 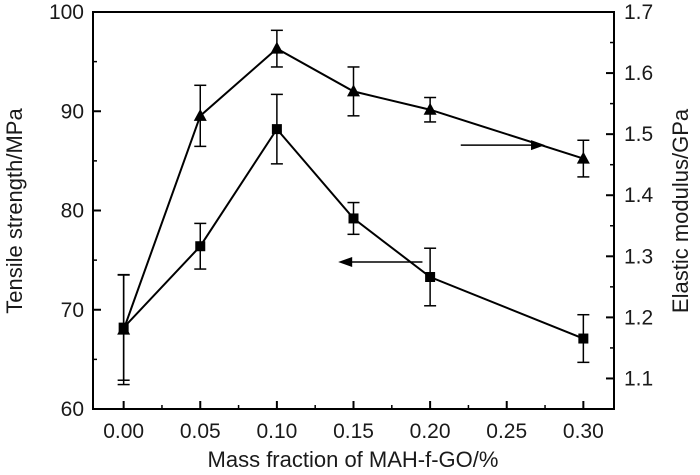 I want to click on right-y-tick-label: 1.1, so click(x=638, y=378).